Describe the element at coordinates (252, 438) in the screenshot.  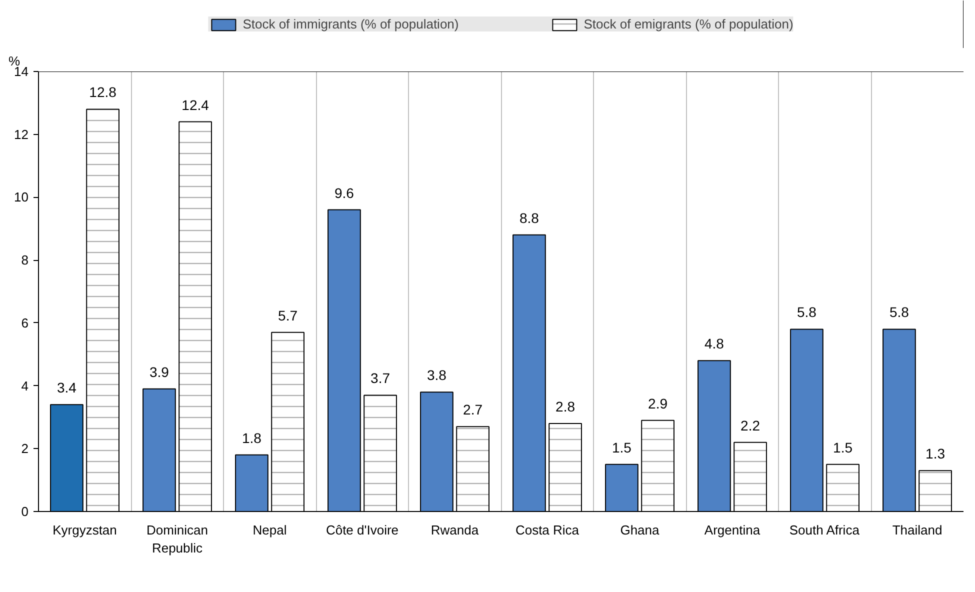
I see `data-label: 1.8` at that location.